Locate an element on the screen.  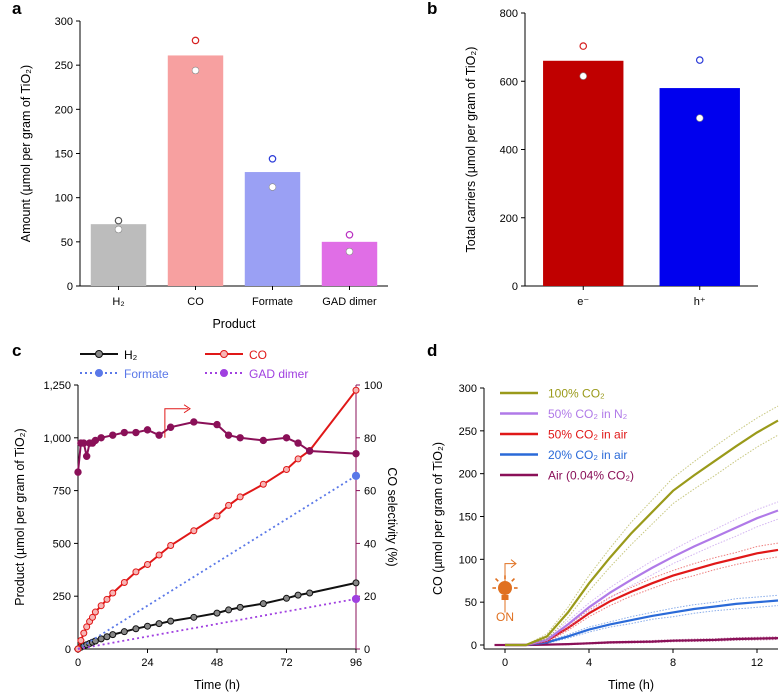
legend-label: Air (0.04% CO₂) is located at coordinates (591, 476).